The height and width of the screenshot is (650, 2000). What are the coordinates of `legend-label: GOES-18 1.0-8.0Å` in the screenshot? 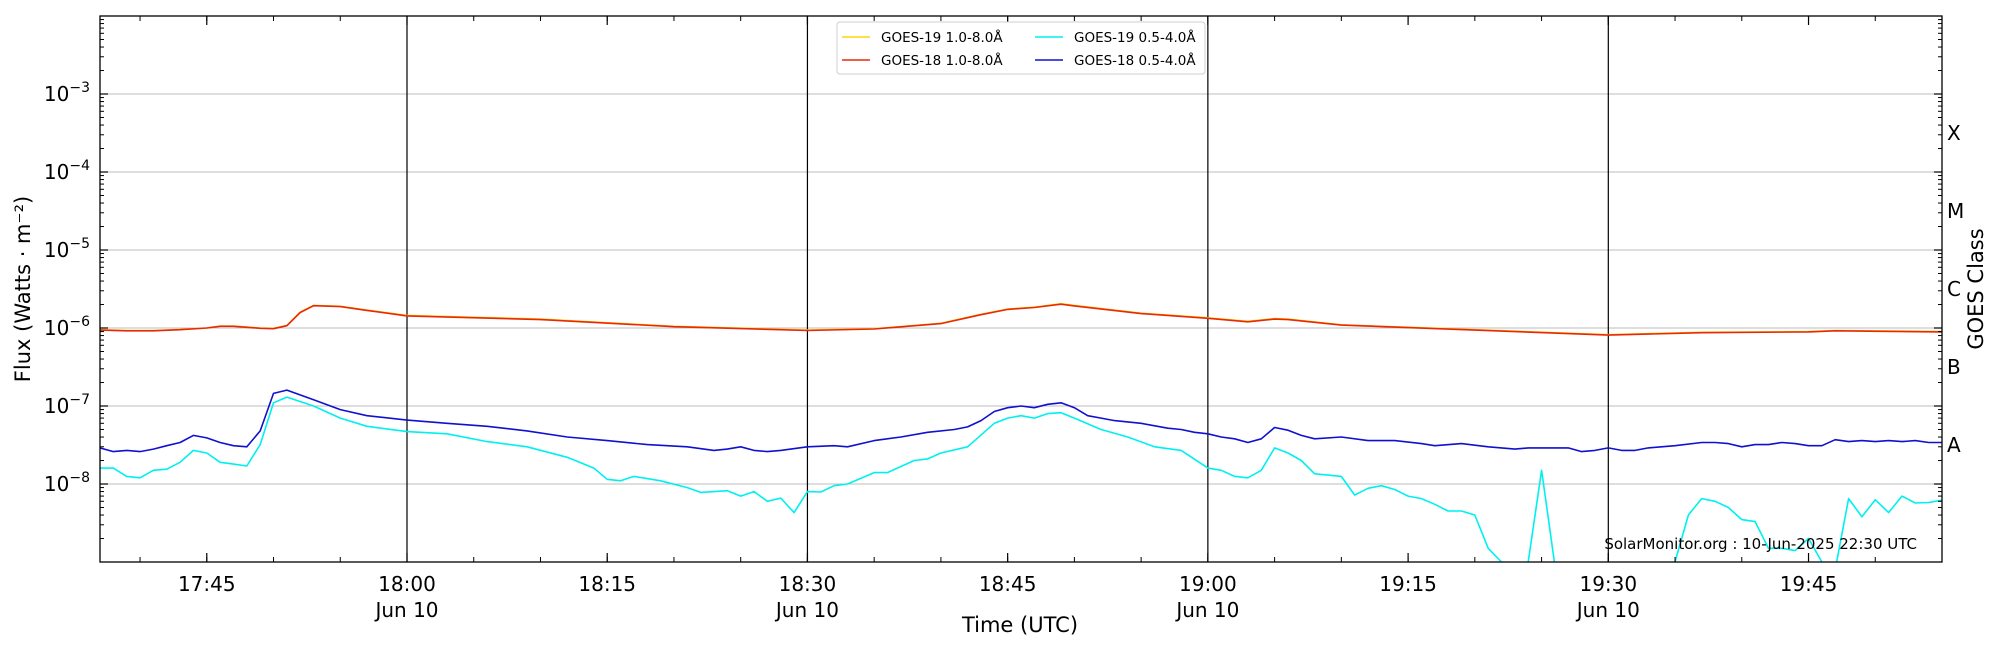 It's located at (942, 60).